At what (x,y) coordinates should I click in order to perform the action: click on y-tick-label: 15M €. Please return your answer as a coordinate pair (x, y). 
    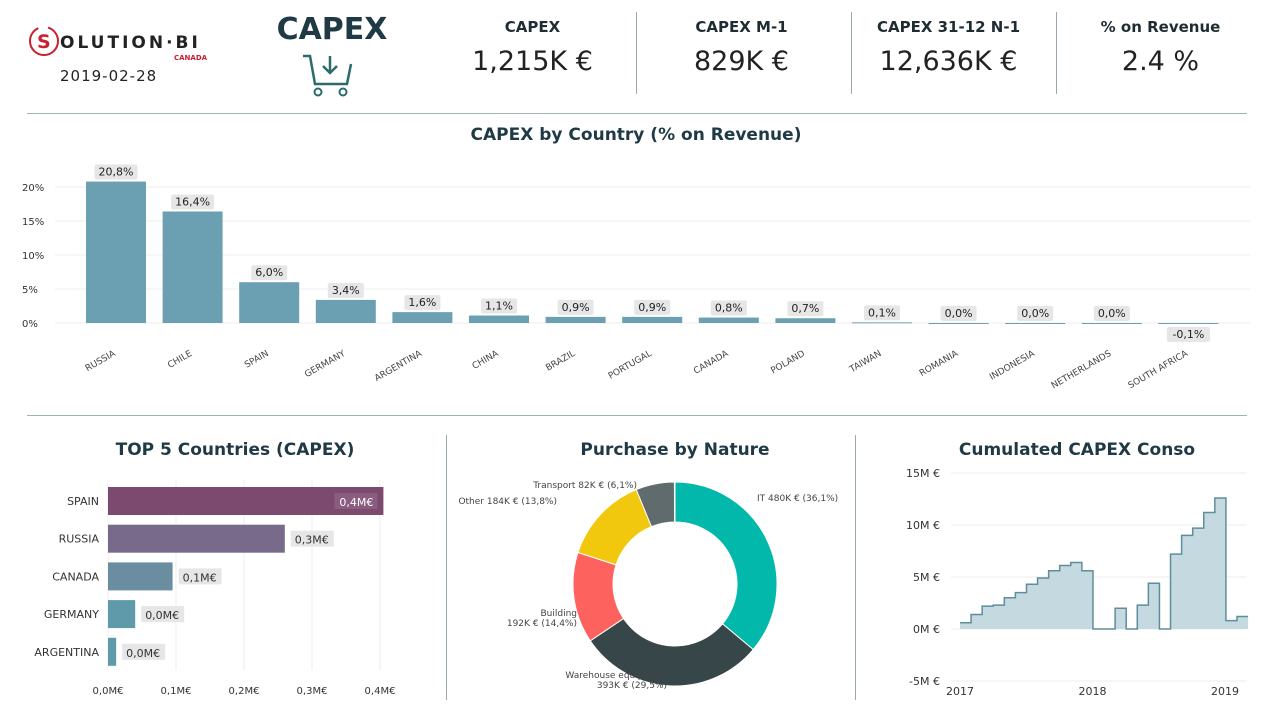
    Looking at the image, I should click on (923, 473).